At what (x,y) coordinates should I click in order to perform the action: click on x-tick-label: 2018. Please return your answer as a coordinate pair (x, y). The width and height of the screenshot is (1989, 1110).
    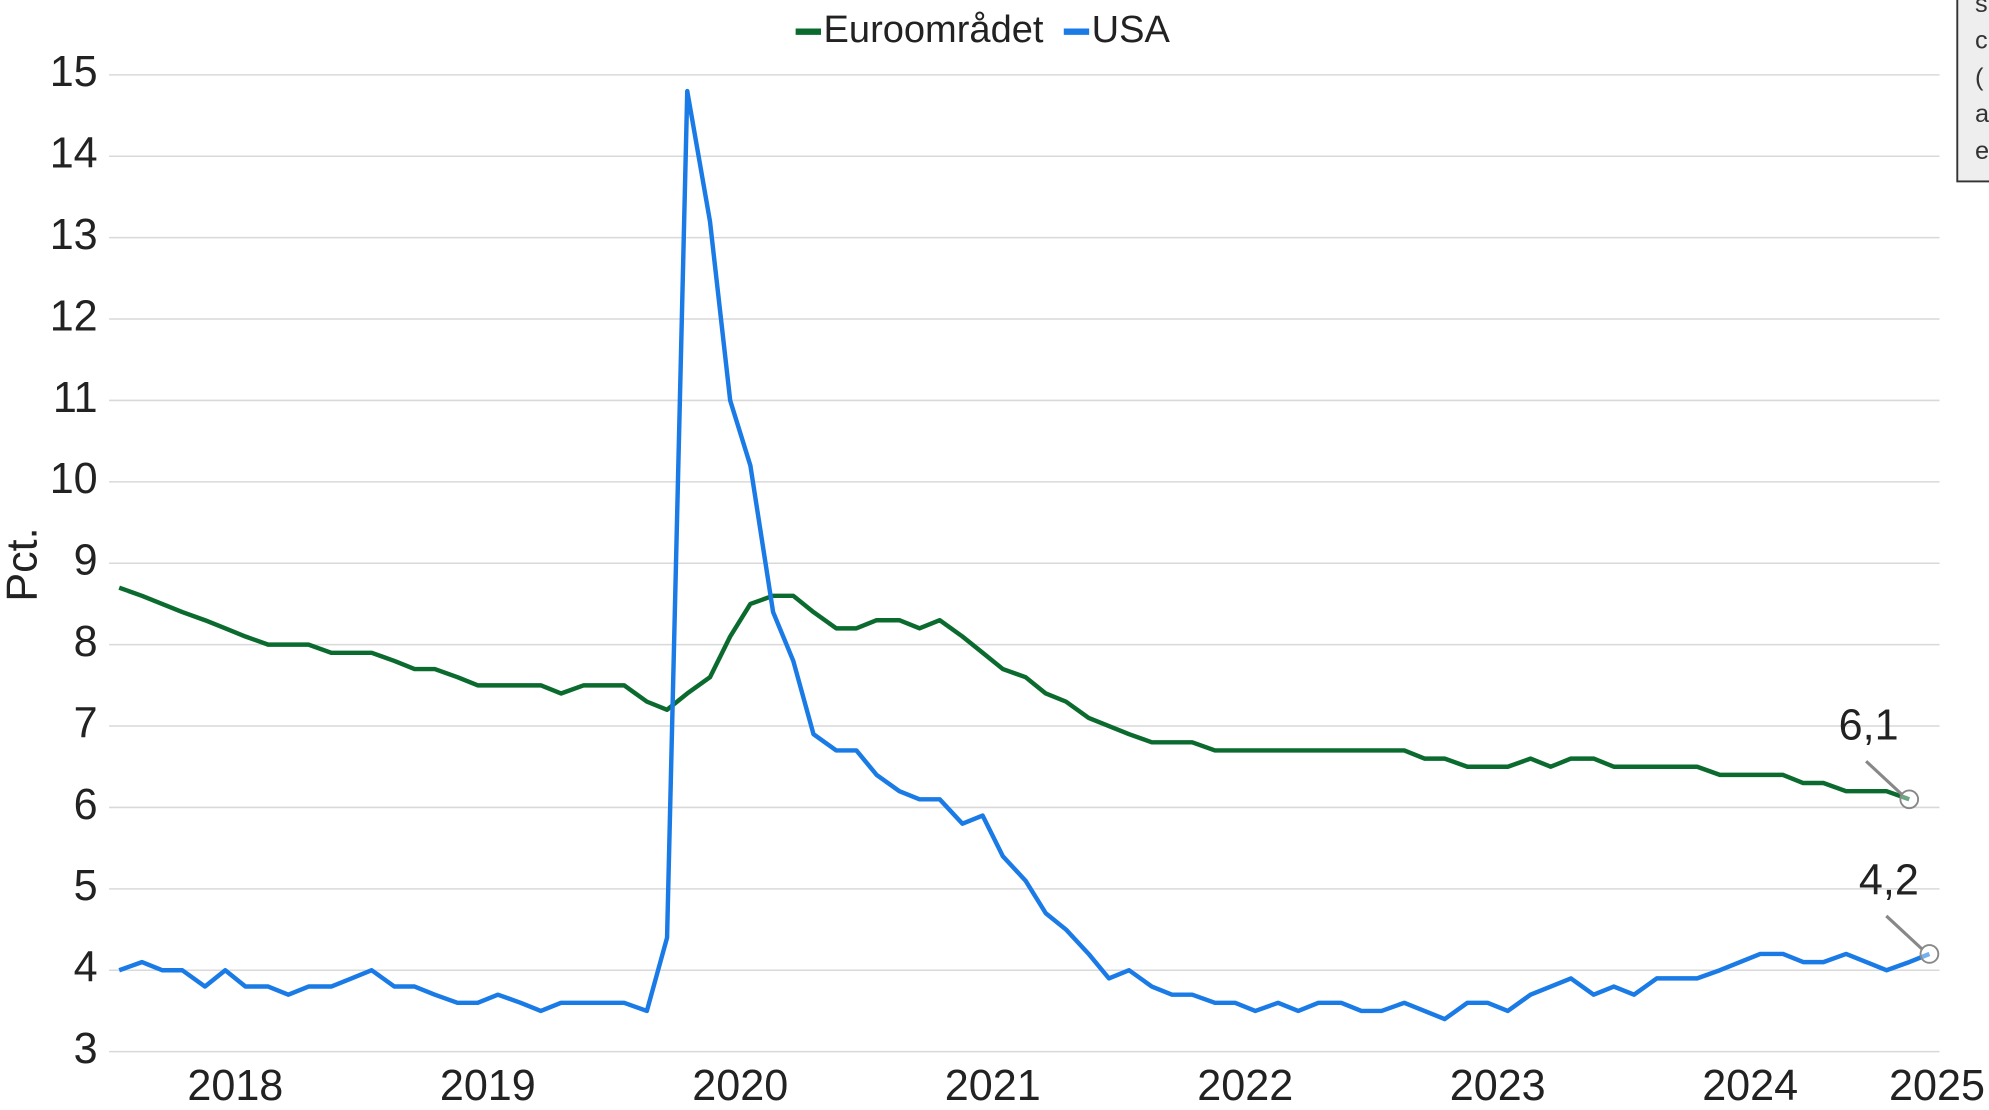
    Looking at the image, I should click on (235, 1086).